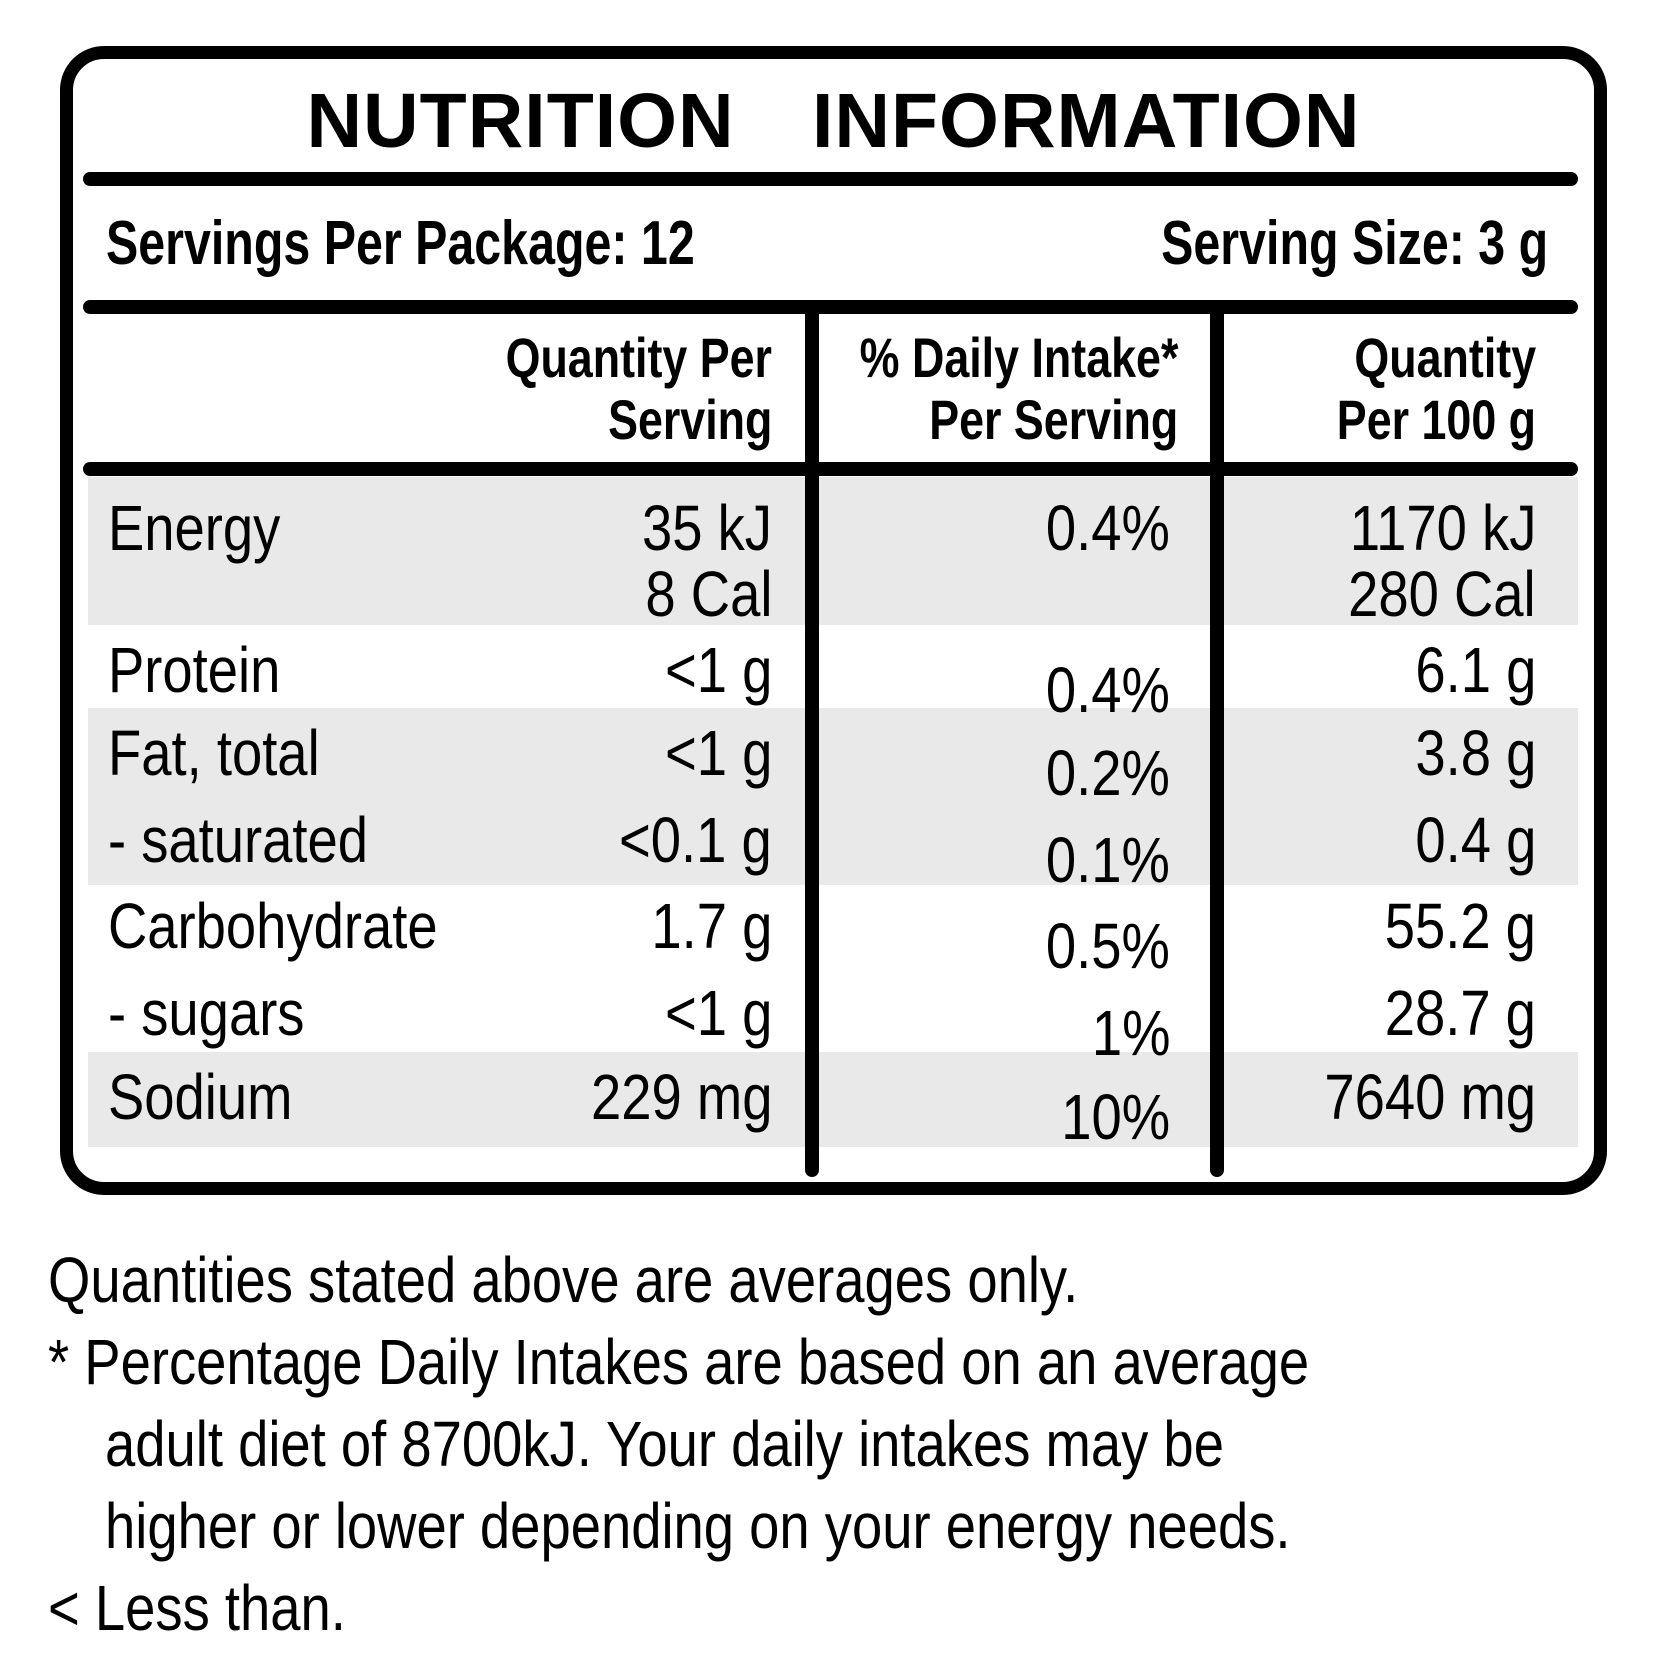 This screenshot has height=1672, width=1670. I want to click on quantity-per-100g-value: 28.7 g, so click(1401, 1013).